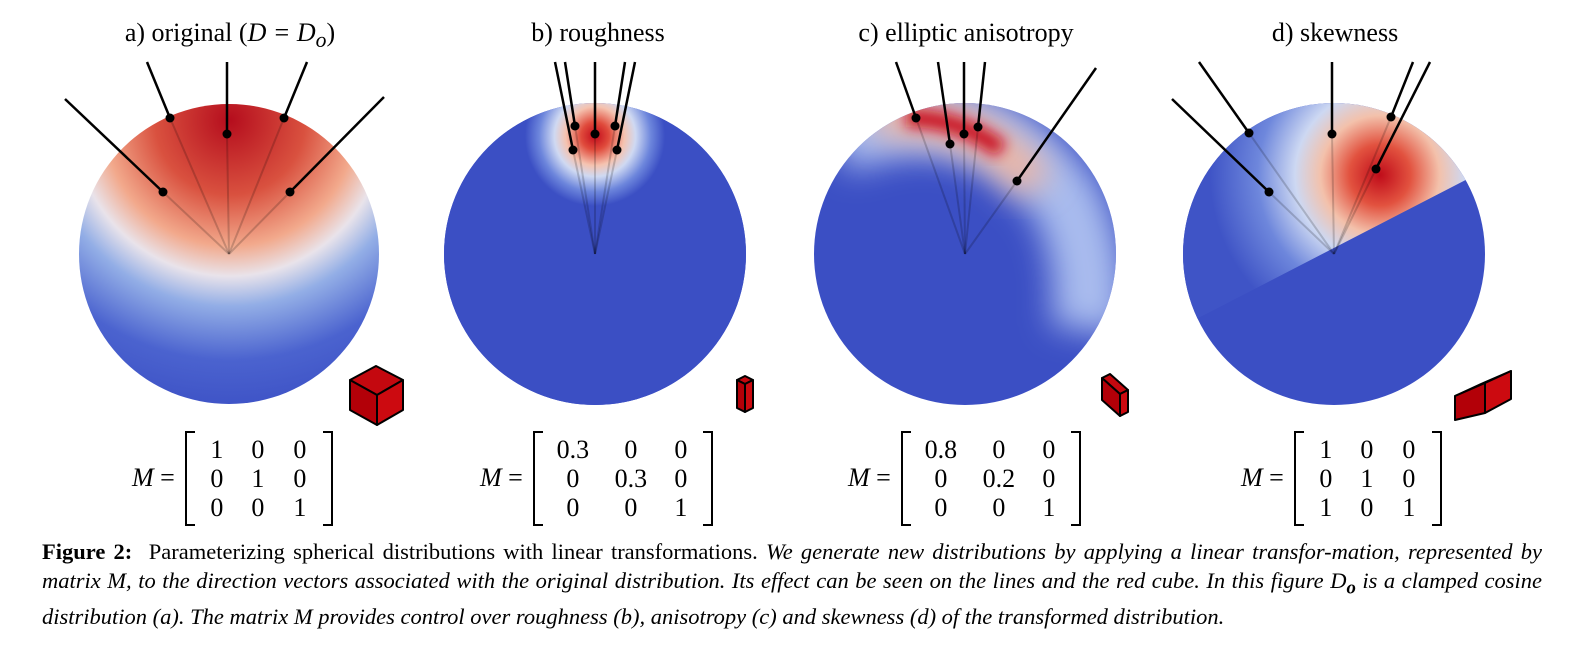  Describe the element at coordinates (599, 237) in the screenshot. I see `sphere-roughness-diagram` at that location.